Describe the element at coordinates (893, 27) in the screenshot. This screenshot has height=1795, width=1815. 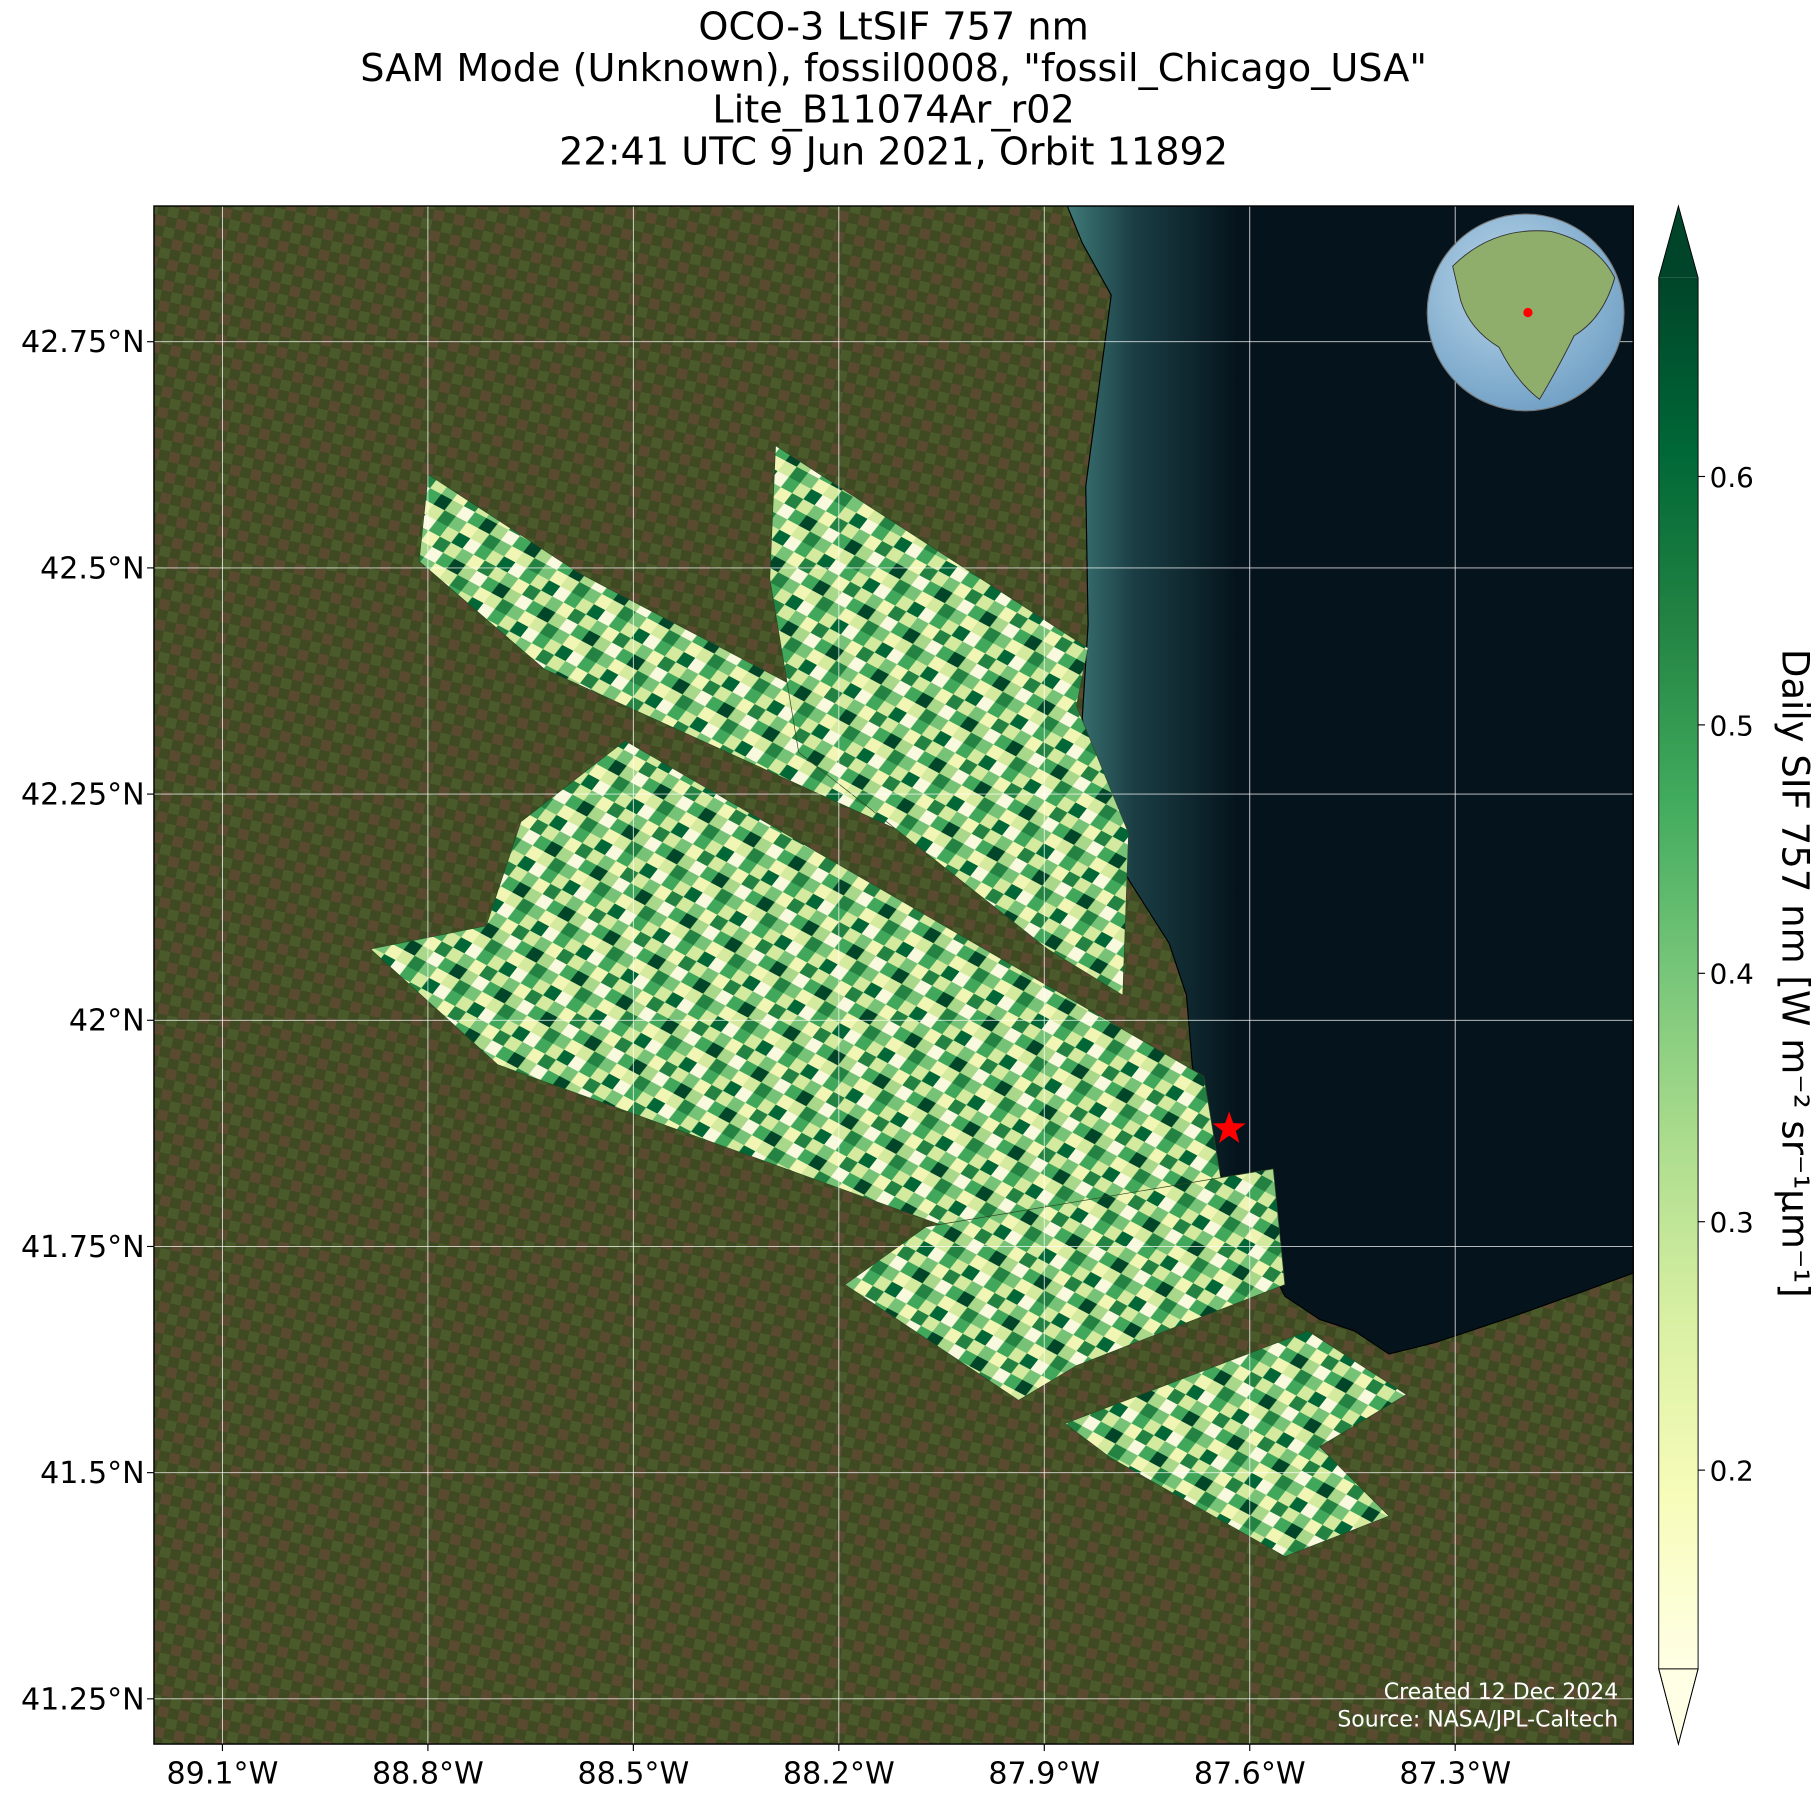
I see `title-line: OCO-3 LtSIF 757 nm` at that location.